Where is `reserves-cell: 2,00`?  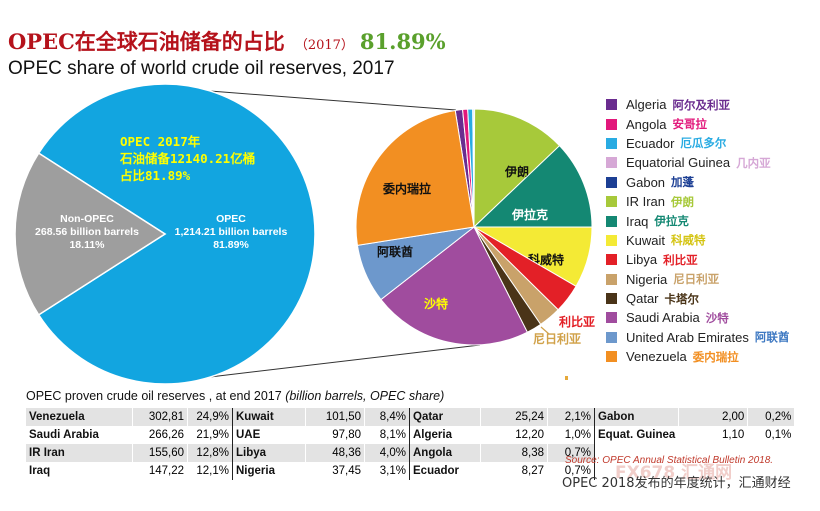
reserves-cell: 2,00 is located at coordinates (713, 417).